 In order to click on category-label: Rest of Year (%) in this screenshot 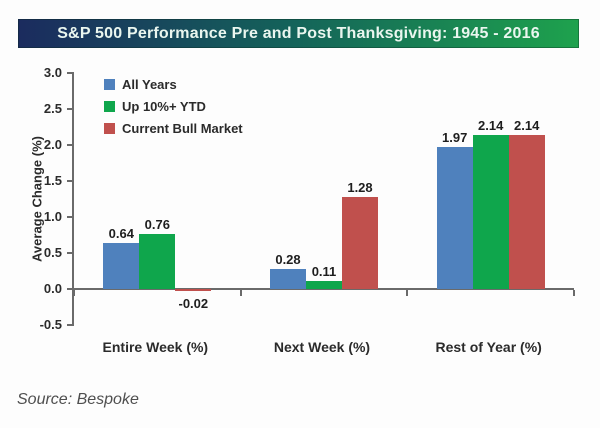, I will do `click(488, 347)`.